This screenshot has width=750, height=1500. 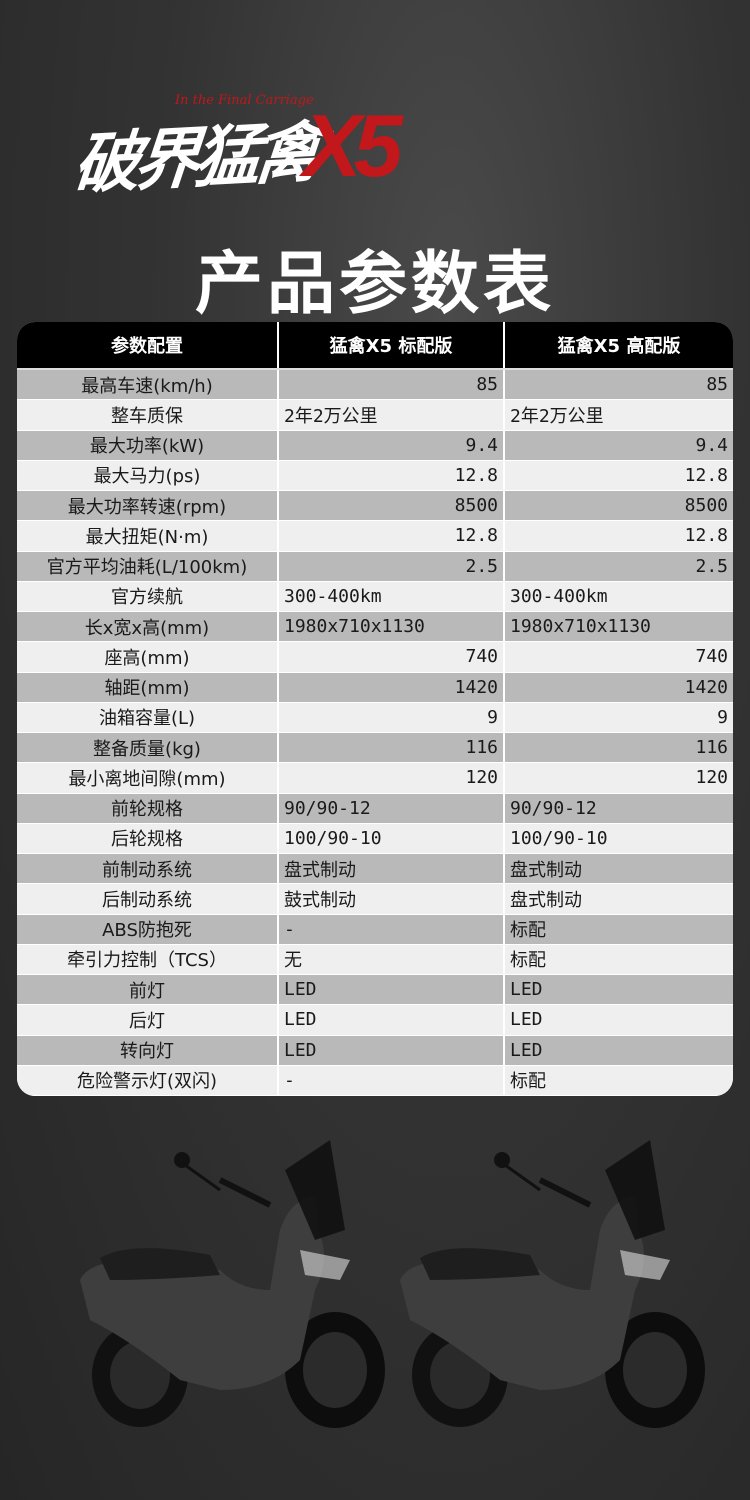 What do you see at coordinates (148, 899) in the screenshot?
I see `param-name: 后制动系统` at bounding box center [148, 899].